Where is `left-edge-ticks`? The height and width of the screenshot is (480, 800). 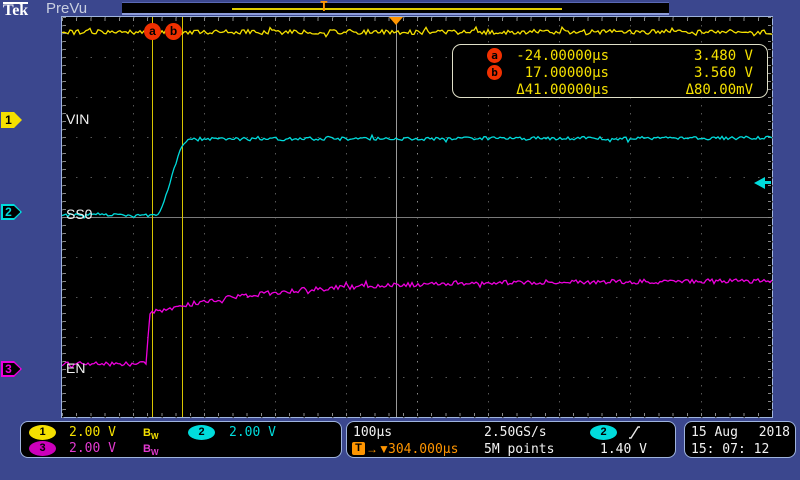
left-edge-ticks is located at coordinates (64, 217).